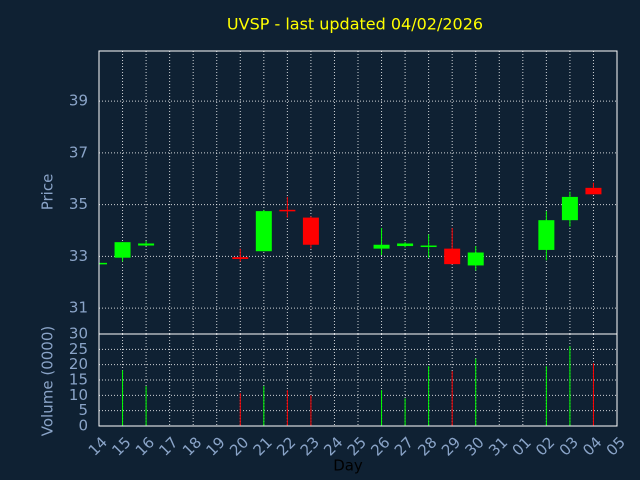 The height and width of the screenshot is (480, 640). I want to click on x-axis-label: Day, so click(348, 466).